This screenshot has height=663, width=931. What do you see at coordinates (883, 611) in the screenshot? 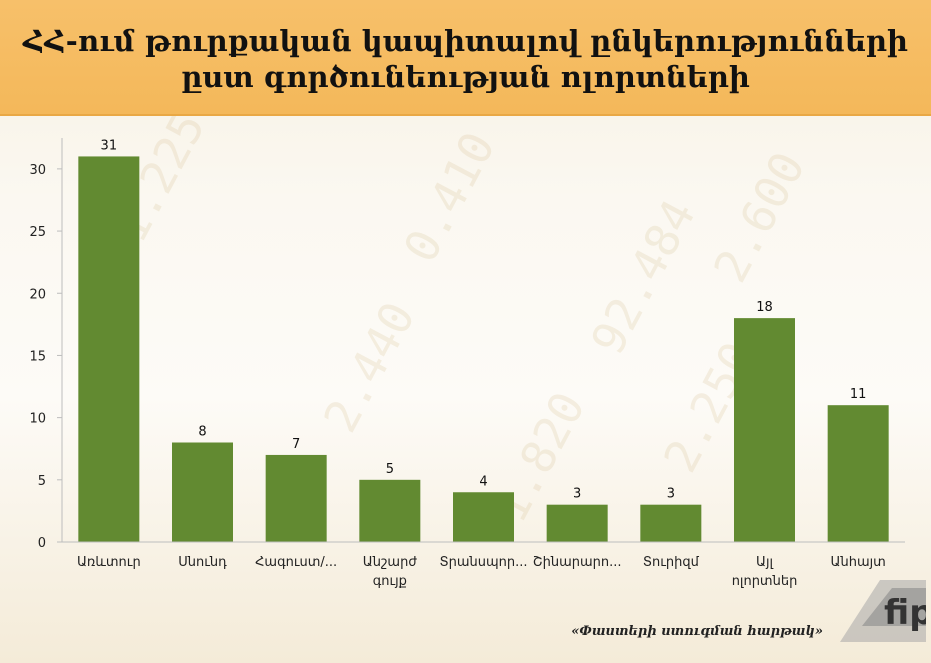
I see `fip-logo: fip` at bounding box center [883, 611].